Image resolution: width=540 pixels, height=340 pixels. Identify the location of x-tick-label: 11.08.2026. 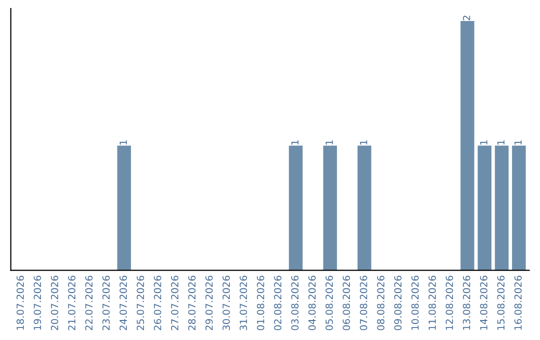
(432, 303).